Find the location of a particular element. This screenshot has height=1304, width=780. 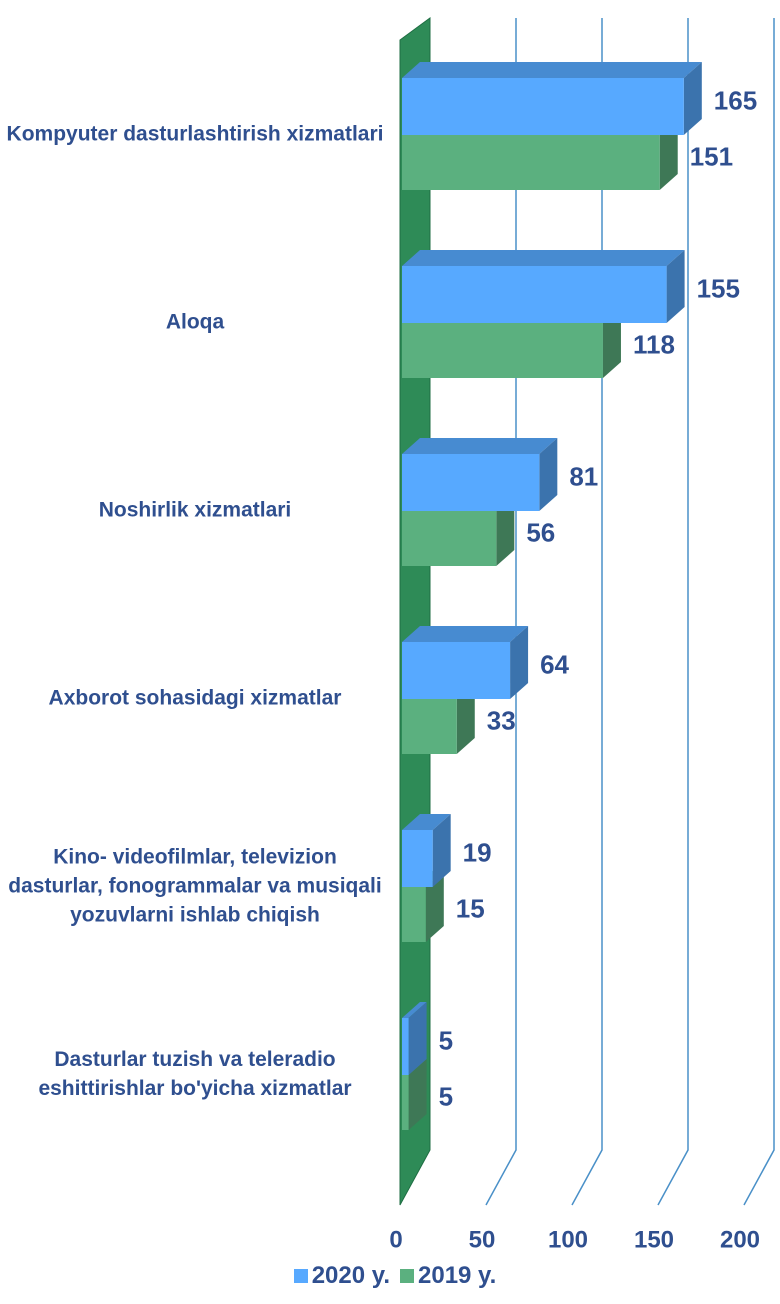

value-label: 64 is located at coordinates (554, 664).